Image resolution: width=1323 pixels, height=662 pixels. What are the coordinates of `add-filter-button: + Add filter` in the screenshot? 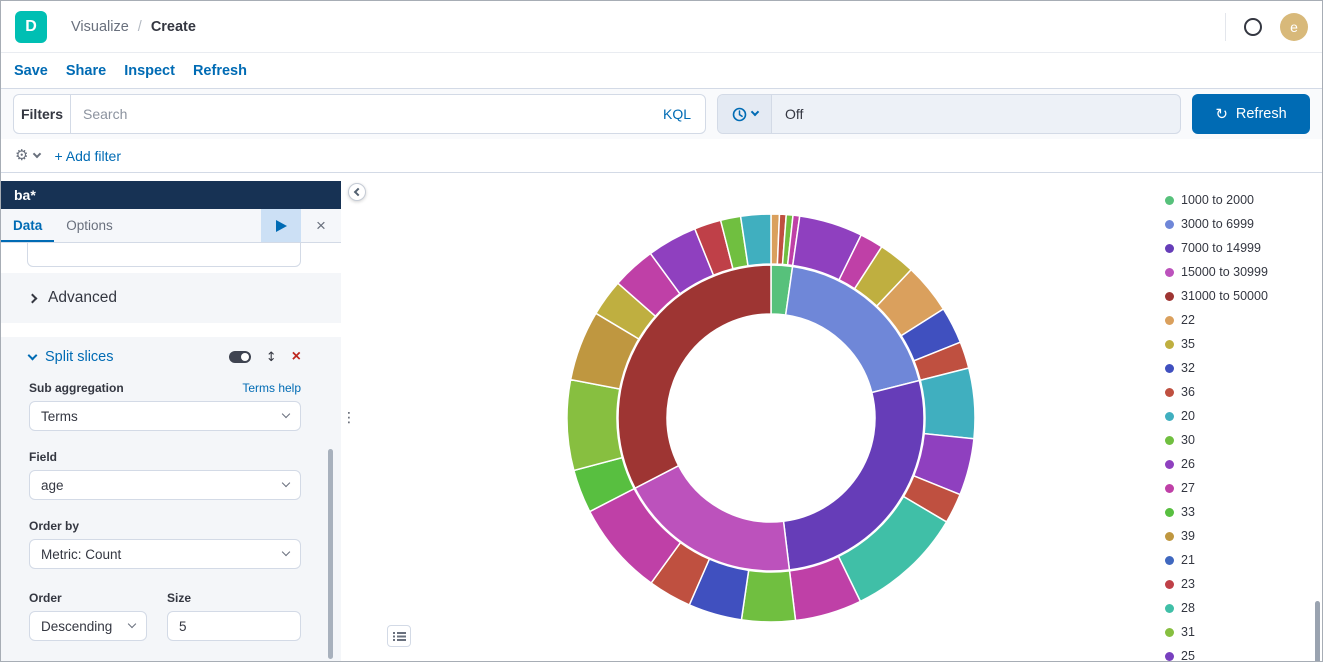 It's located at (87, 155).